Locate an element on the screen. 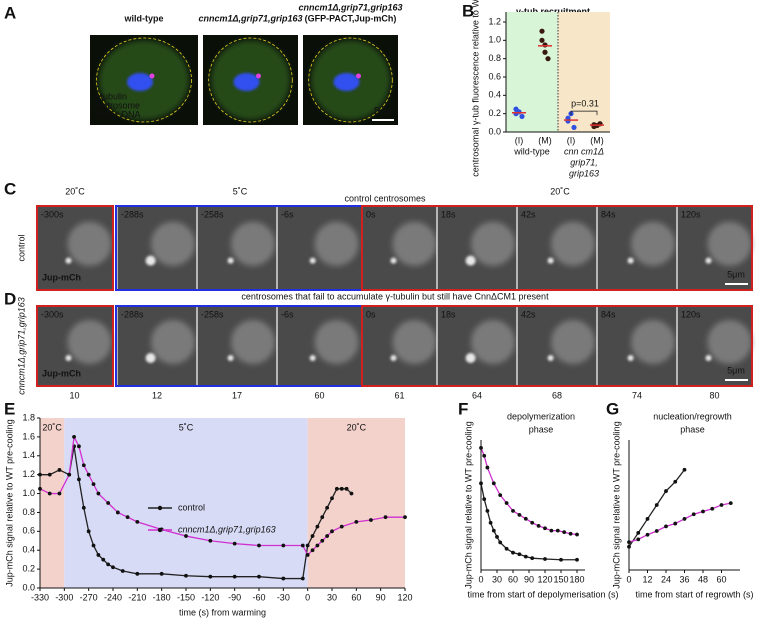 The width and height of the screenshot is (763, 628). x-tick-label: 12 is located at coordinates (647, 579).